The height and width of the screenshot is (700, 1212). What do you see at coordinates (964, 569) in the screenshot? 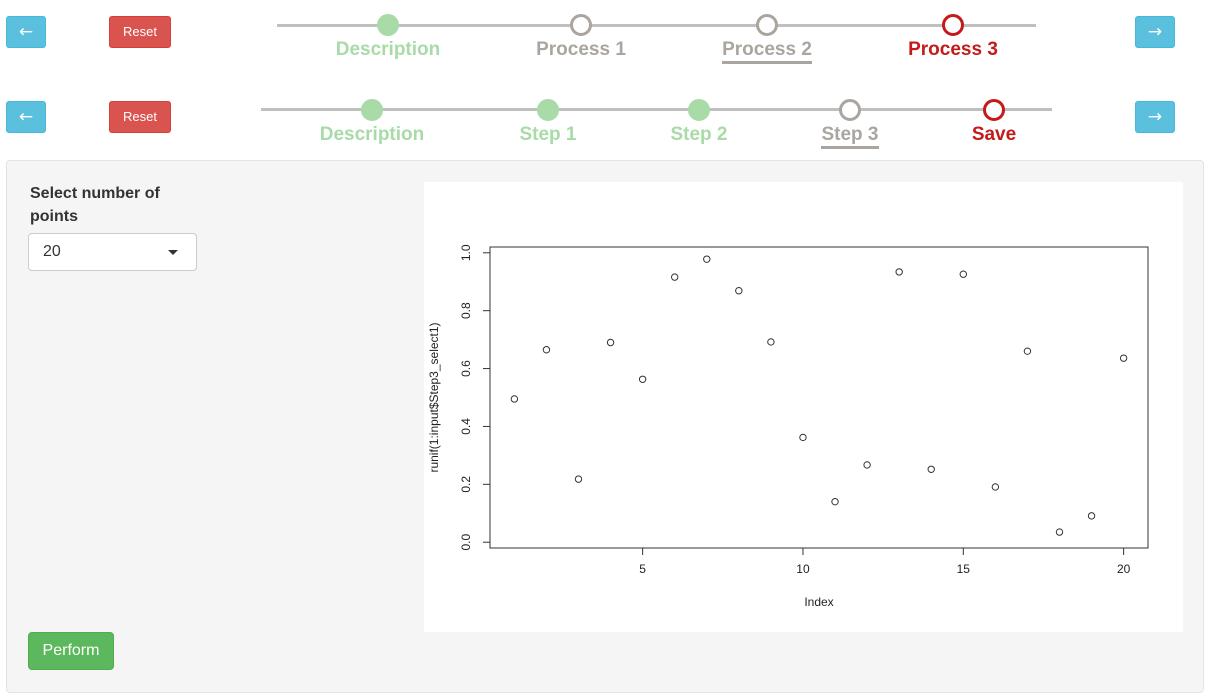
I see `x-tick-label: 15` at bounding box center [964, 569].